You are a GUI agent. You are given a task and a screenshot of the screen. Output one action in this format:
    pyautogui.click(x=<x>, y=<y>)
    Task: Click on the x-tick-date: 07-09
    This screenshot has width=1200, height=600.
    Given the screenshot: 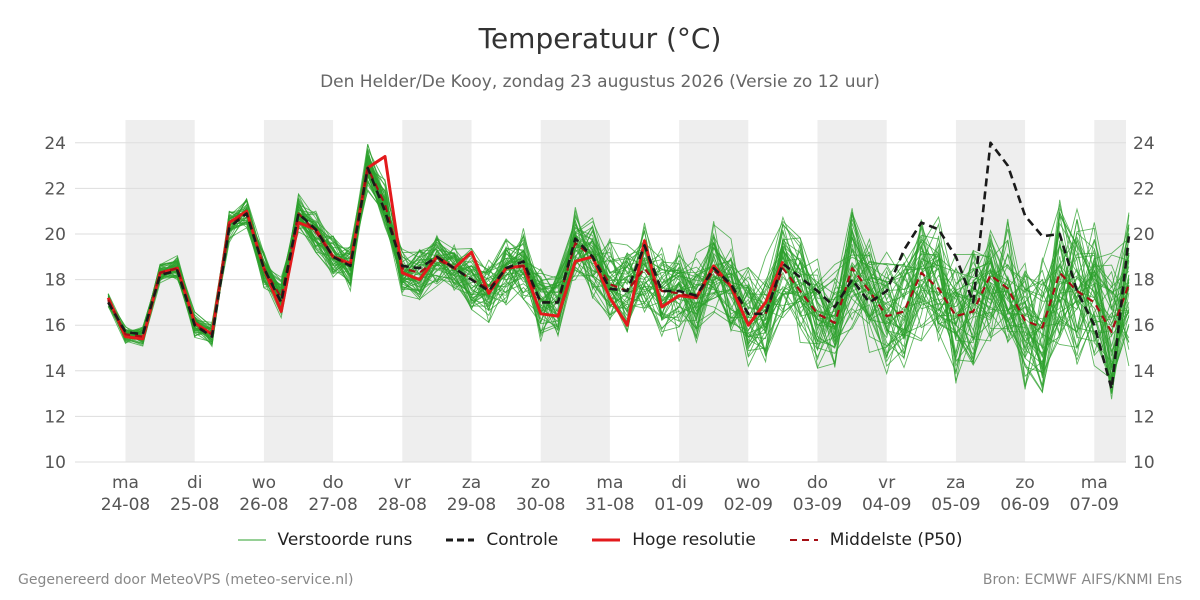 What is the action you would take?
    pyautogui.click(x=1094, y=505)
    